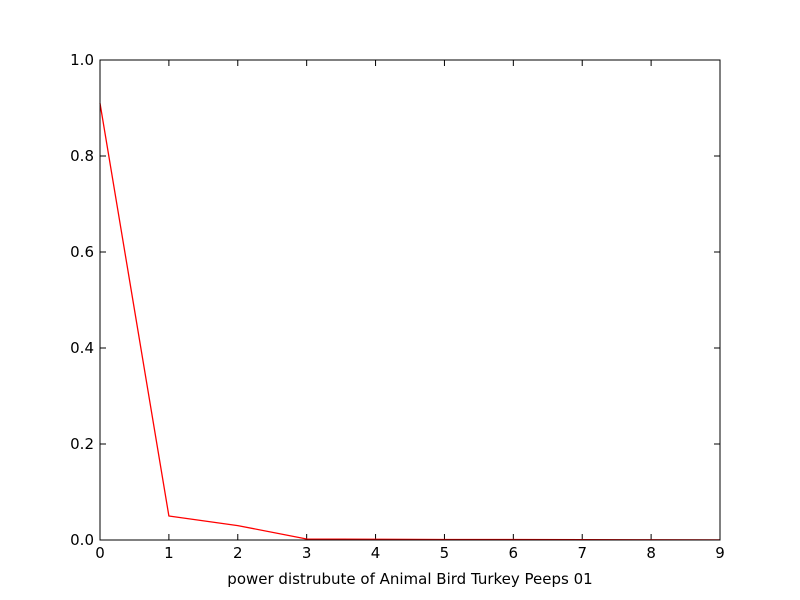  What do you see at coordinates (169, 553) in the screenshot?
I see `x-tick-label: 1` at bounding box center [169, 553].